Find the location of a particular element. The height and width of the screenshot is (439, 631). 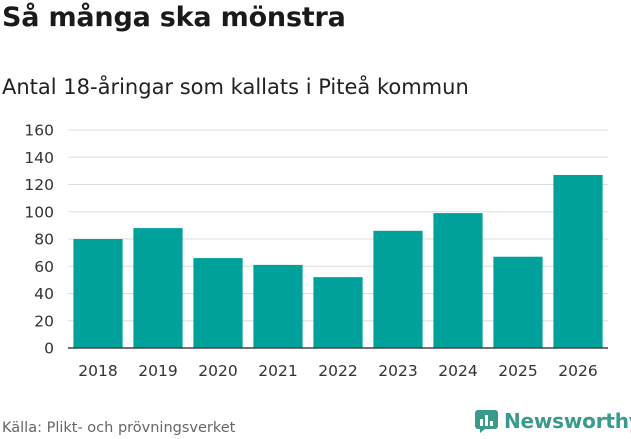

x-tick-label: 2024 is located at coordinates (457, 371).